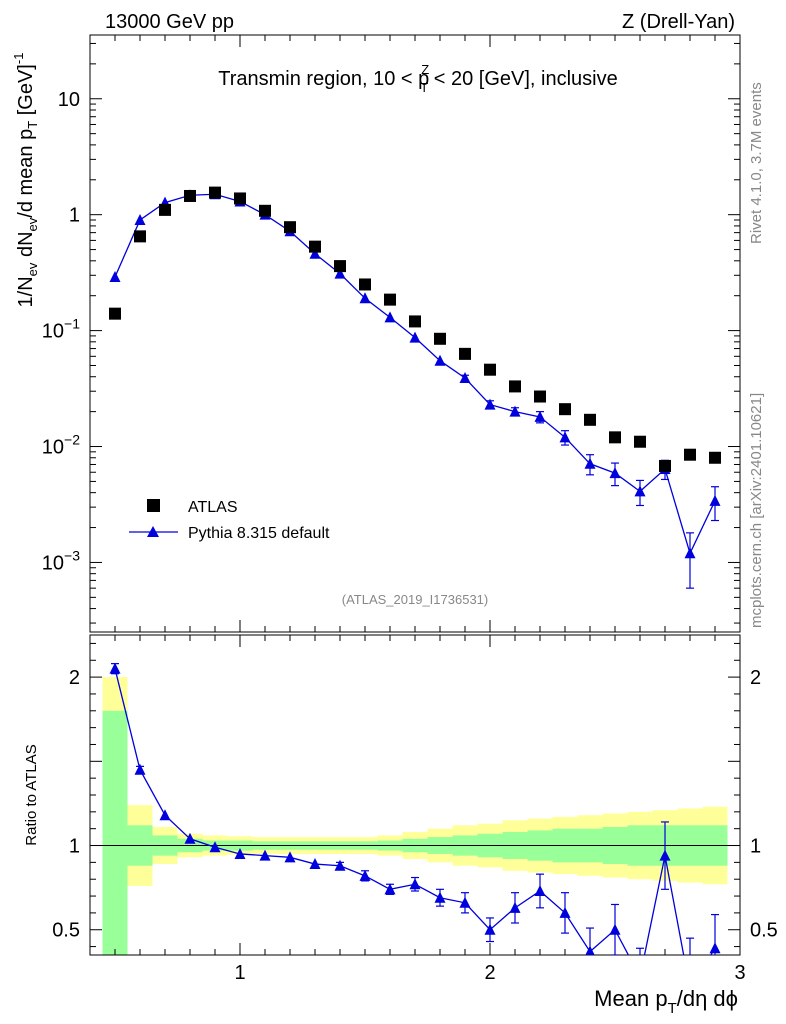  I want to click on ratio-y-tick-label-right: 2, so click(755, 678).